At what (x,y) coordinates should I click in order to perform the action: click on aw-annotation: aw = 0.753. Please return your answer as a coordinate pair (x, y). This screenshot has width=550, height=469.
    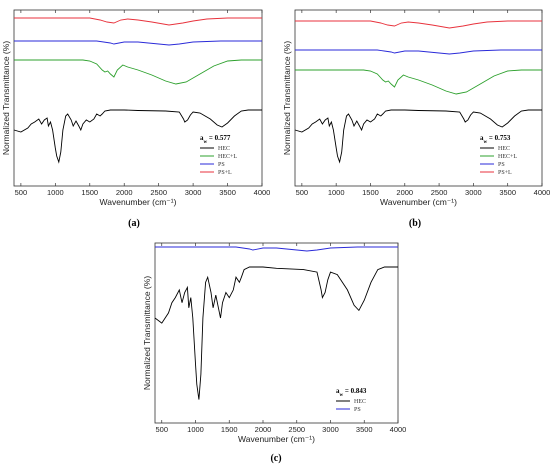
    Looking at the image, I should click on (495, 139).